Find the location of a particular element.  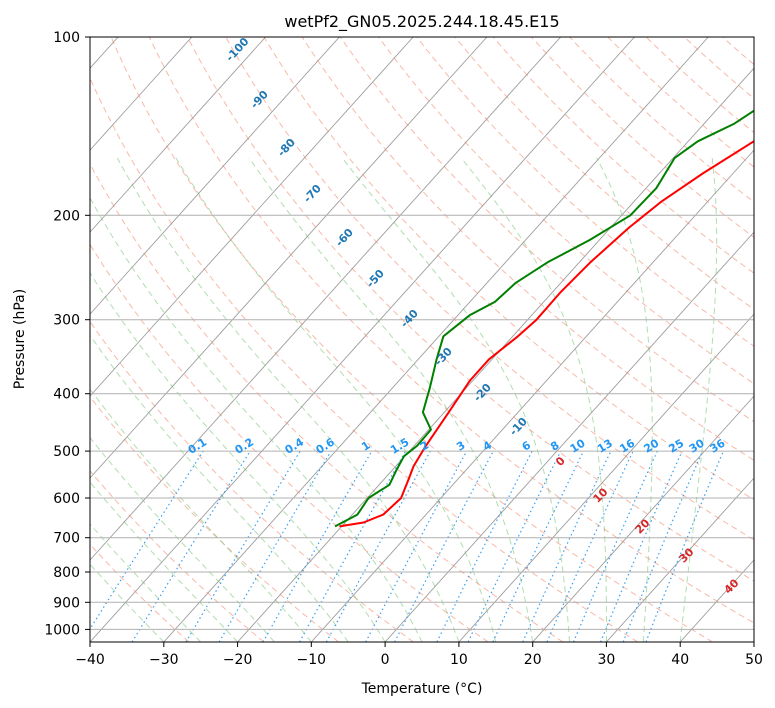

x-tick-label: −30 is located at coordinates (164, 660).